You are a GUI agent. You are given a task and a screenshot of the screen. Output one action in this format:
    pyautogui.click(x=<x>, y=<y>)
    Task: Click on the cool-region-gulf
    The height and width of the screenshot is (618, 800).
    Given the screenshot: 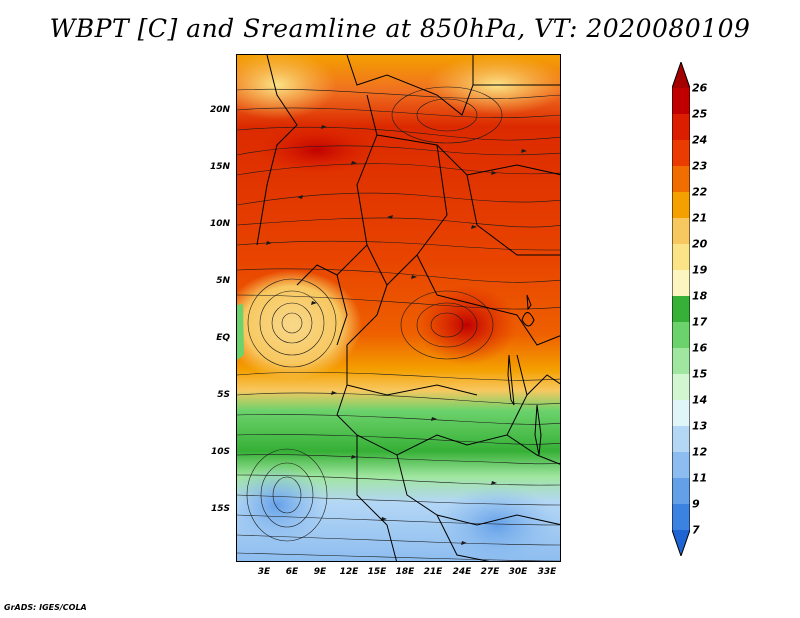 What is the action you would take?
    pyautogui.click(x=299, y=325)
    